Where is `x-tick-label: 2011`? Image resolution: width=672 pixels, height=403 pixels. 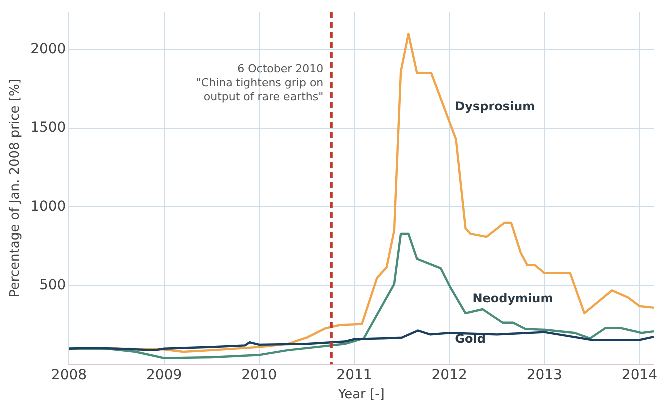 x-tick-label: 2011 is located at coordinates (354, 376).